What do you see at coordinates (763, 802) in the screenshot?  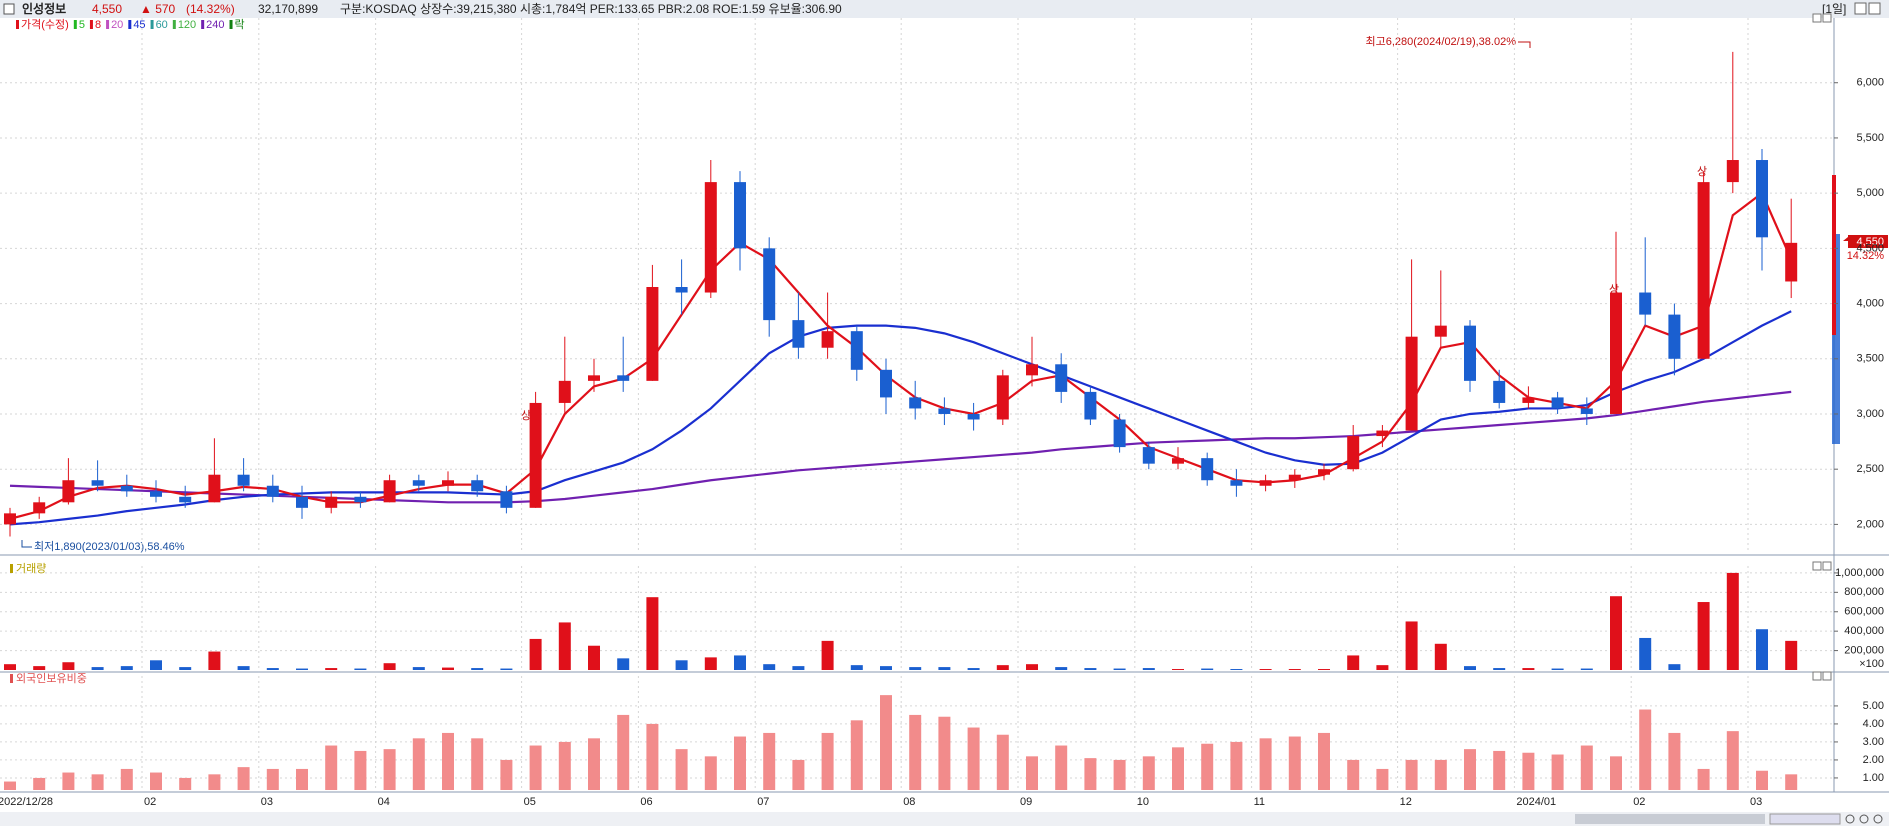 I see `x-tick-label: 07` at bounding box center [763, 802].